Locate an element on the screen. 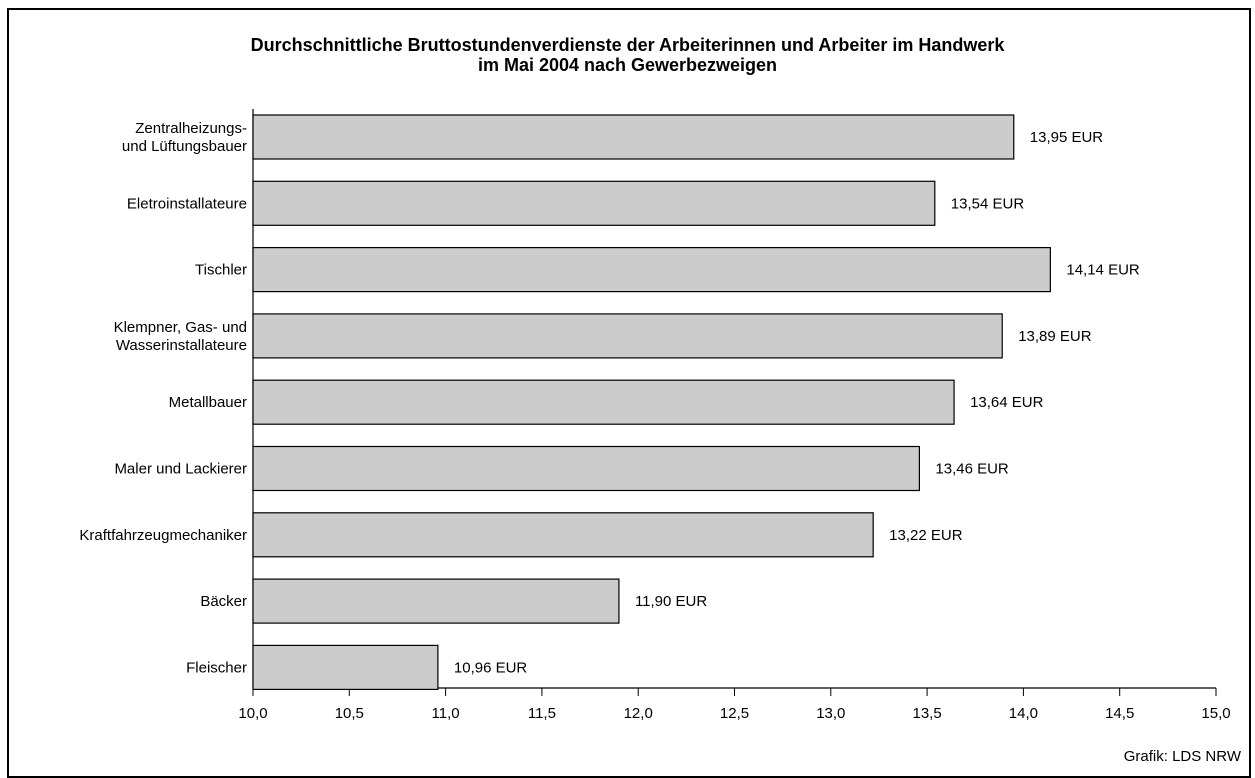 This screenshot has width=1255, height=778. category-label-line: Maler und Lackierer is located at coordinates (180, 469).